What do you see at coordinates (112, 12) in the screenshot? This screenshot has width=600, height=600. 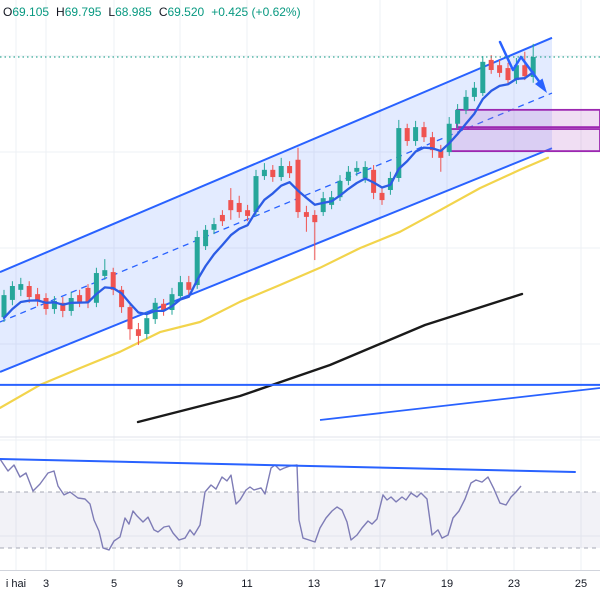 I see `ohlc-low-label: L` at bounding box center [112, 12].